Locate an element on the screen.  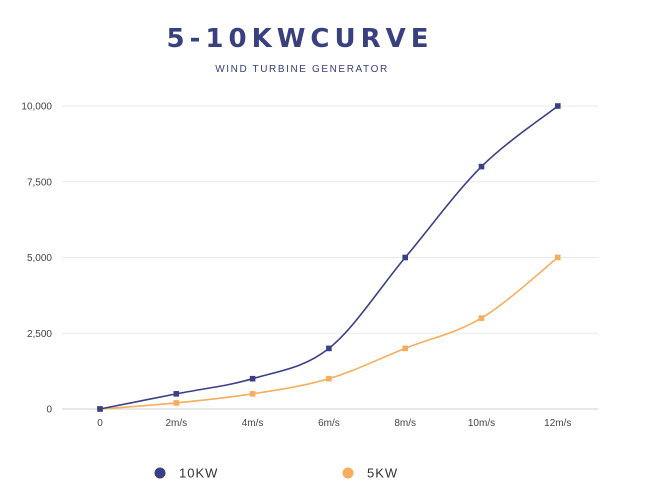
x-tick-label: 10m/s is located at coordinates (481, 423).